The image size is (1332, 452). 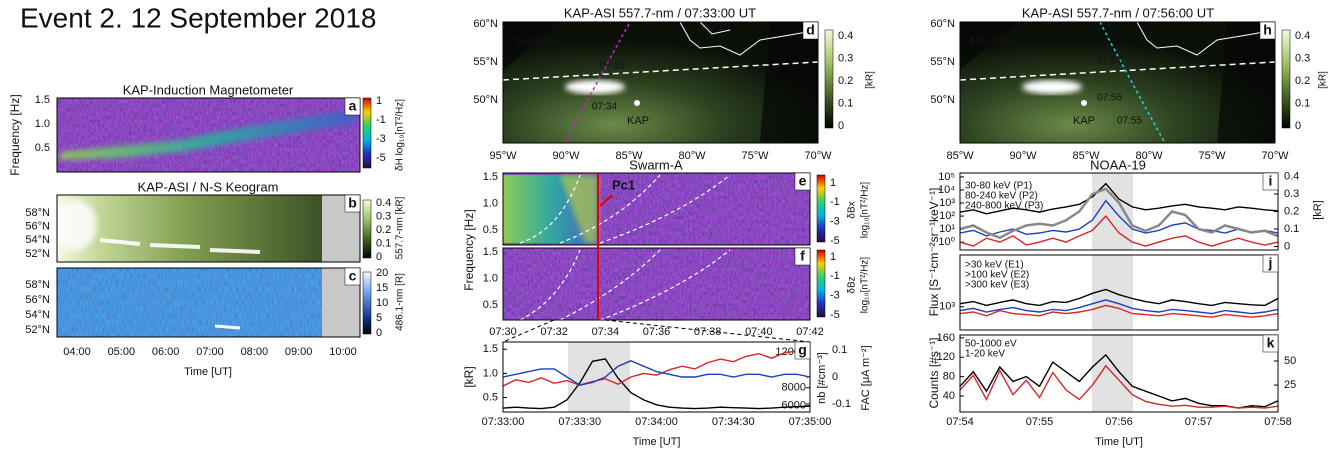 I want to click on x-tick-label: 07:57, so click(x=1199, y=422).